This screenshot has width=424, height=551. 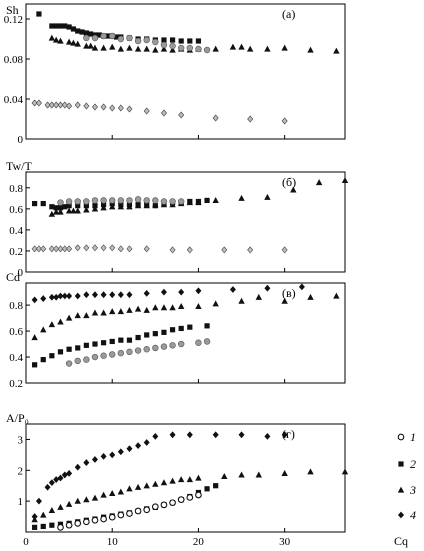 I want to click on x-axis-title: Cq, so click(x=401, y=541).